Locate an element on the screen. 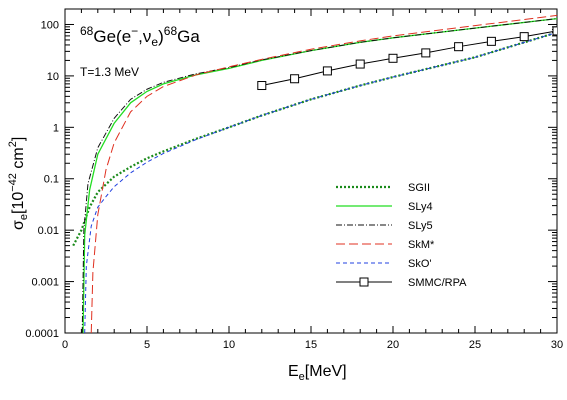  y-tick-label: 0.001 is located at coordinates (45, 283).